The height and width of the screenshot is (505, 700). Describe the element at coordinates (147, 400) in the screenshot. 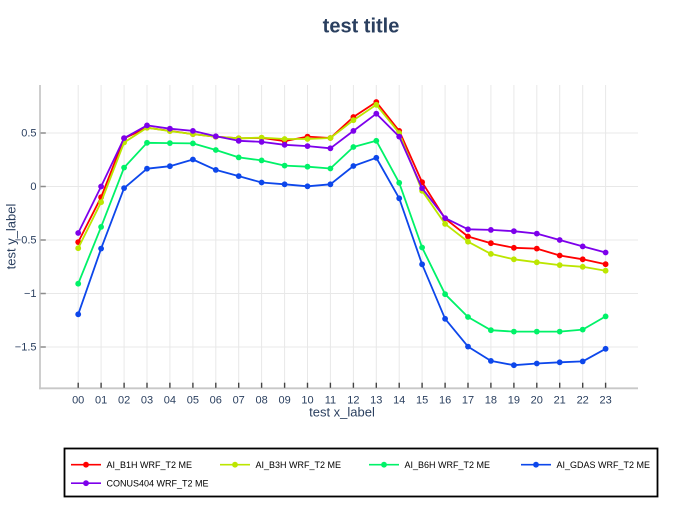

I see `svg-text: 03` at that location.